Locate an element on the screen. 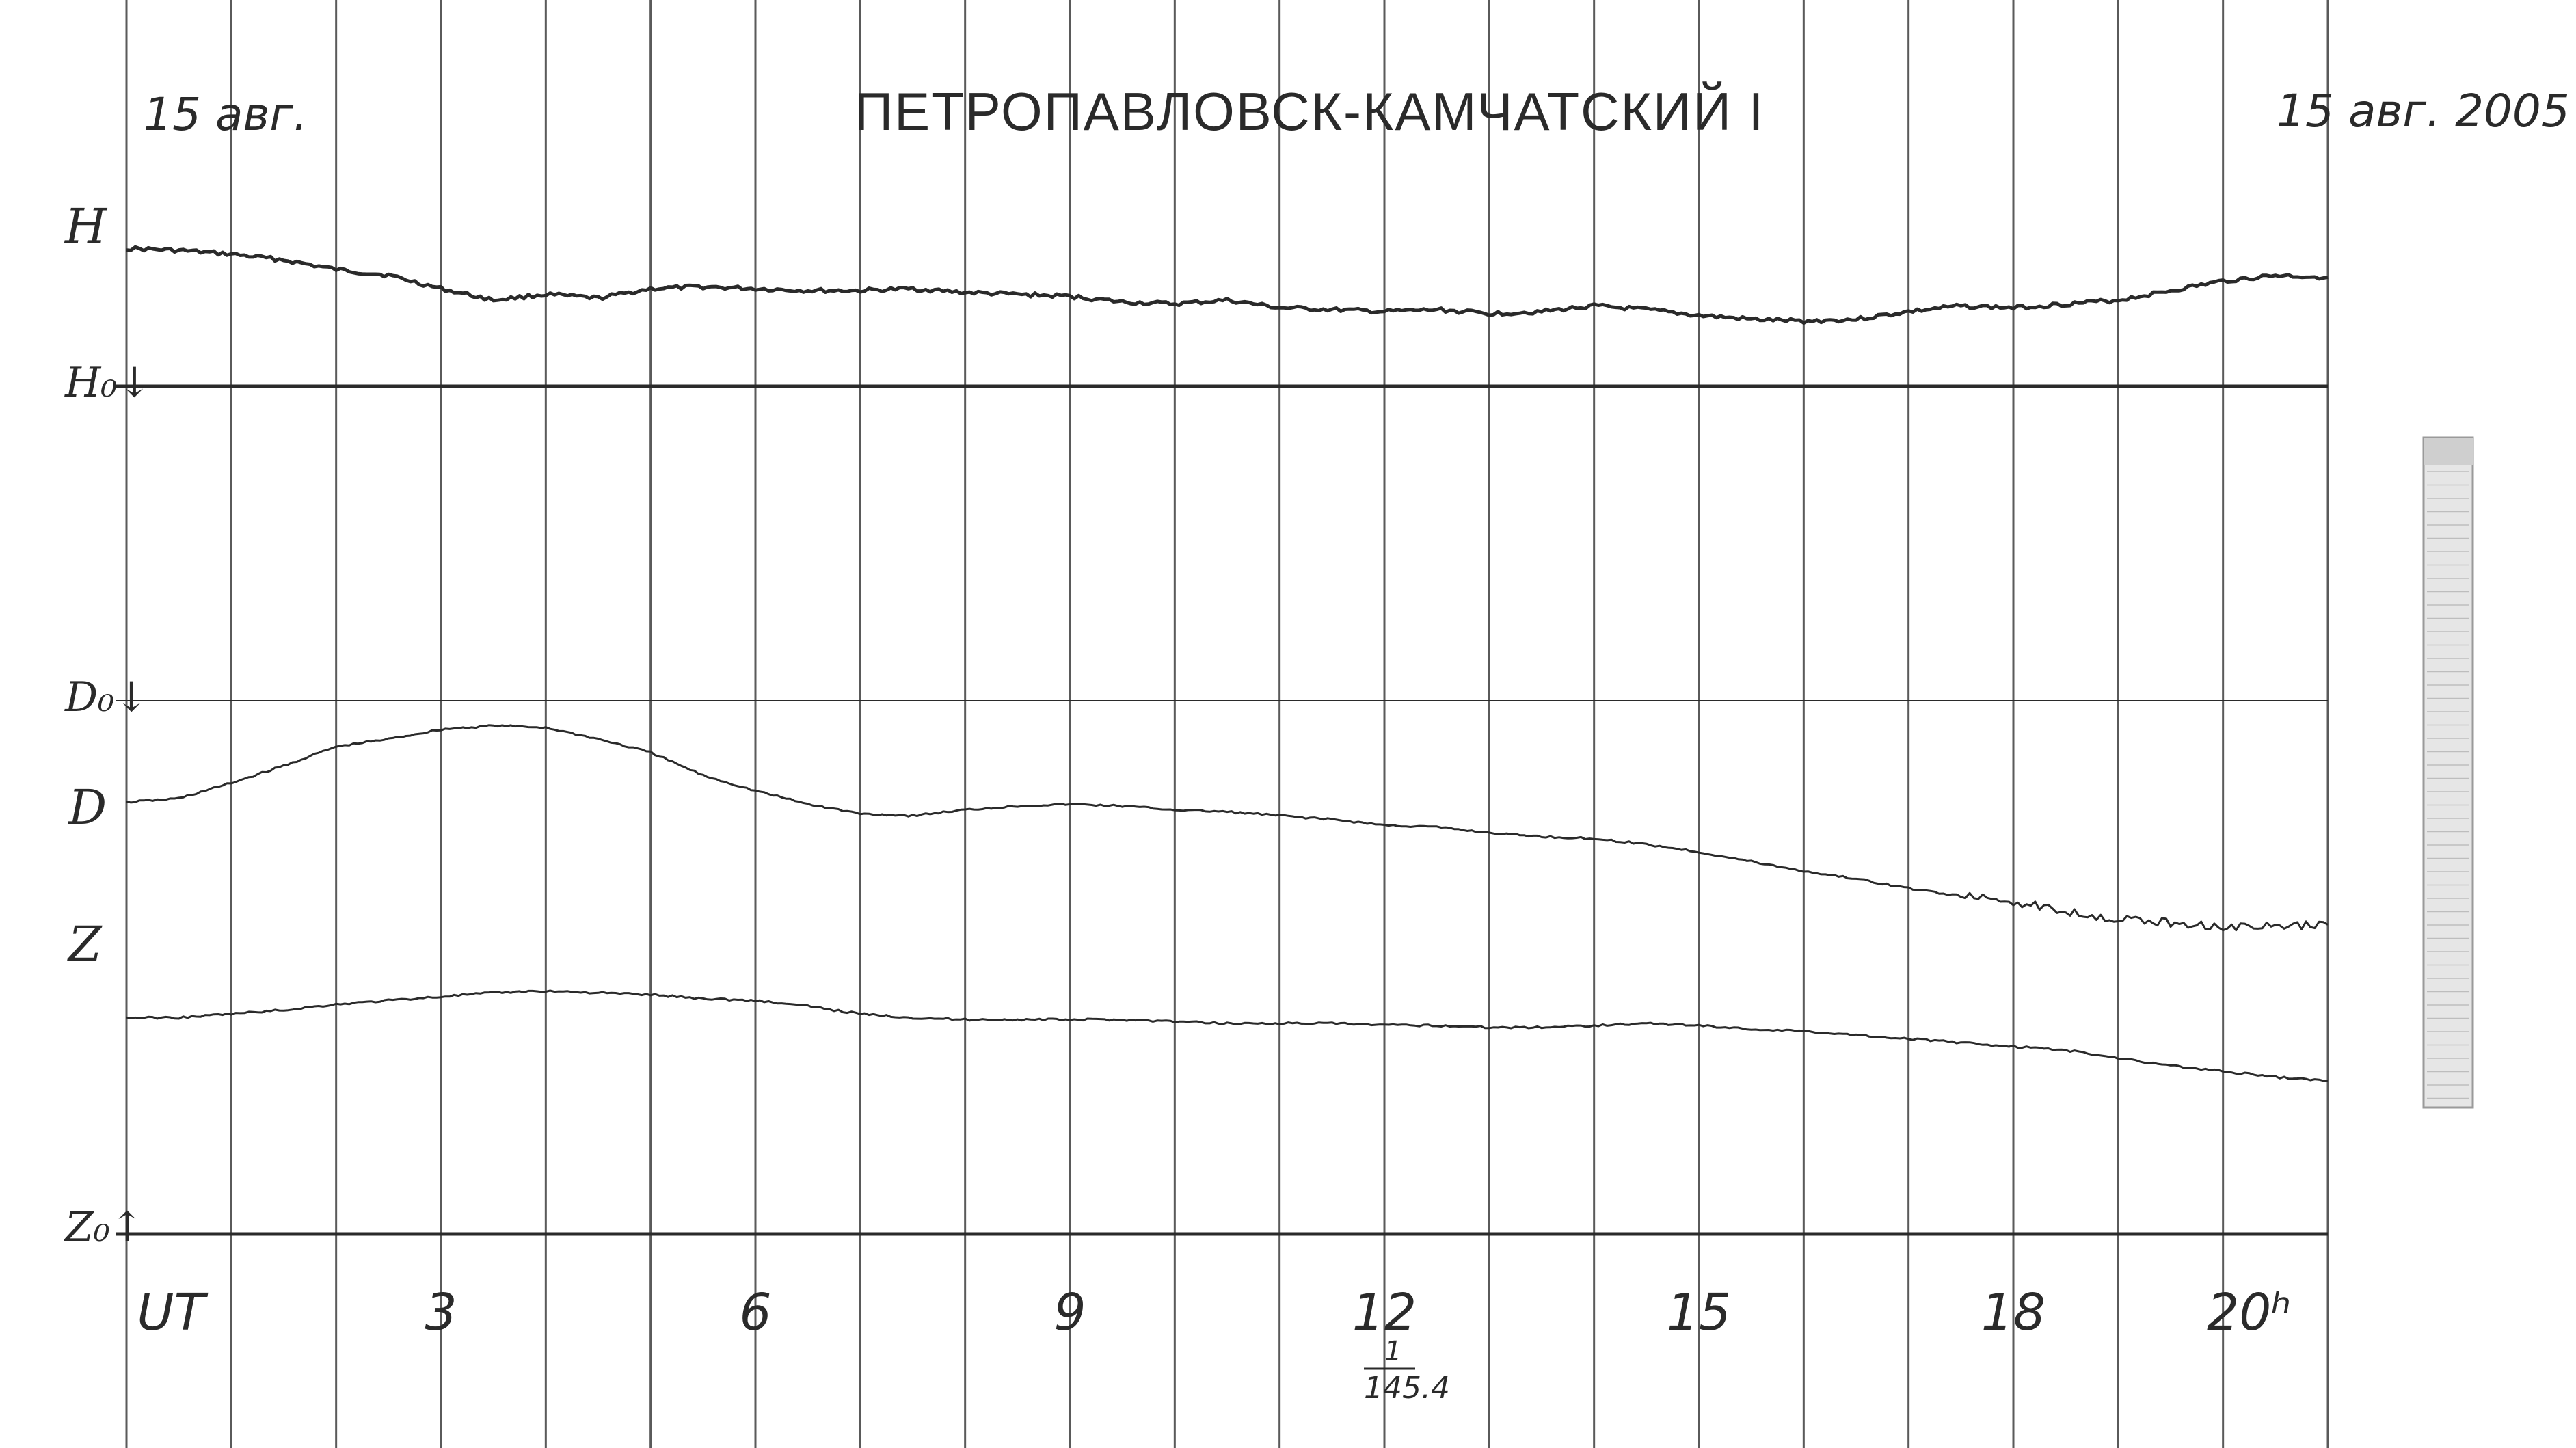  x-axis-tick-labels: UT 3 6 9 12 15 18 20ʰ is located at coordinates (1214, 1312).